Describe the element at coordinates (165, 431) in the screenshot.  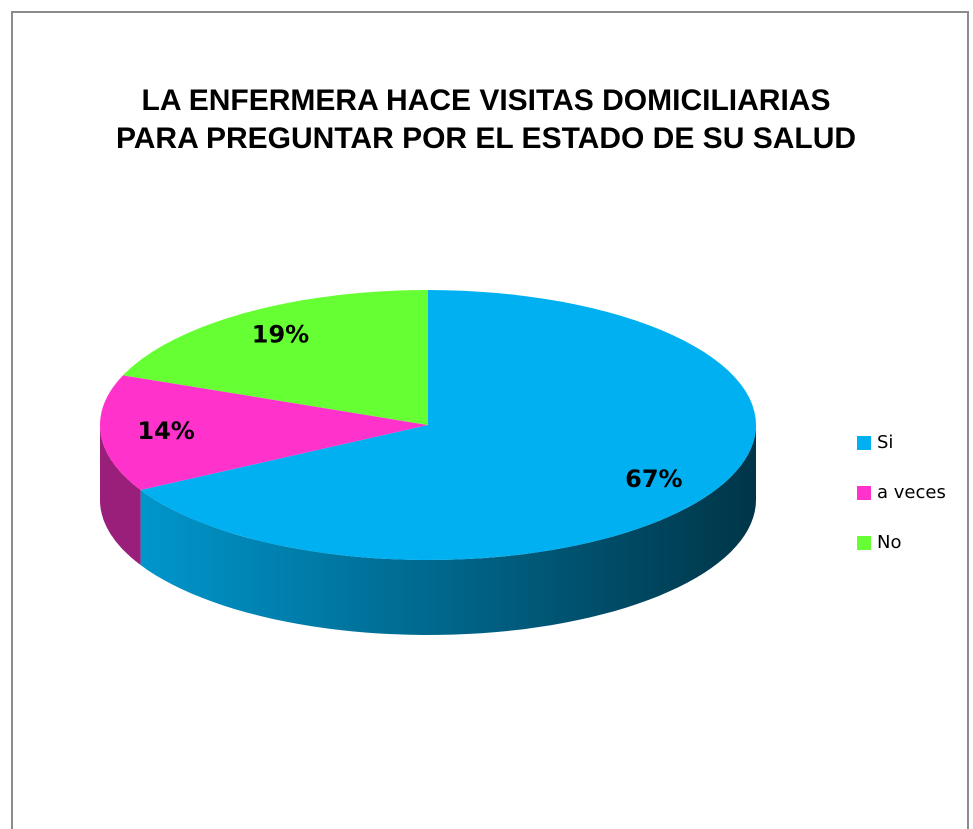
I see `value-label: 14%` at that location.